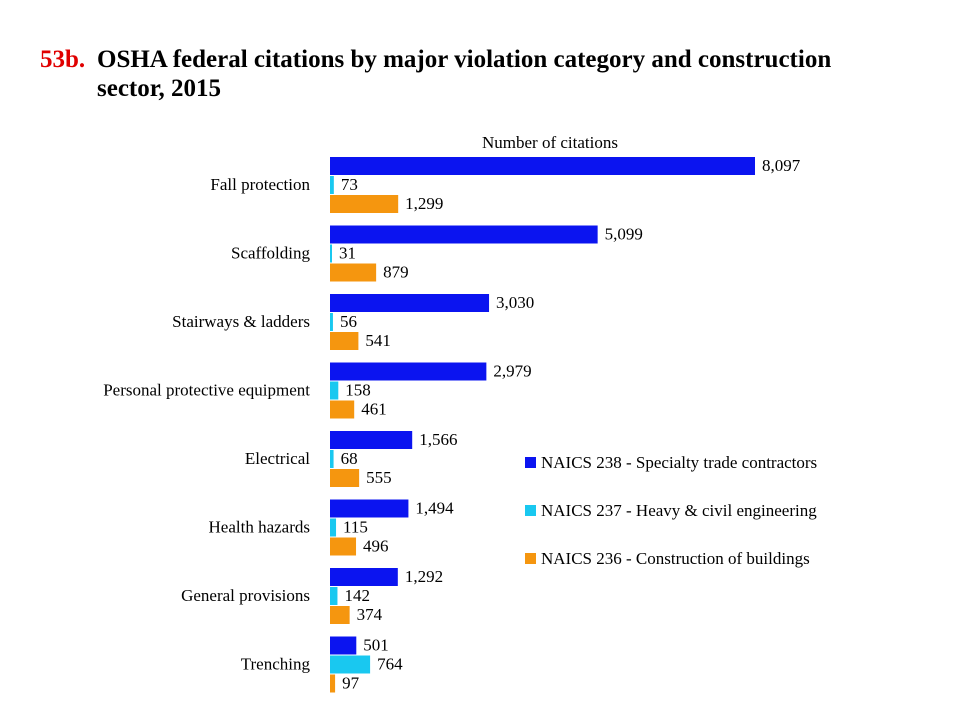  I want to click on legend-label-s1: NAICS 238 - Specialty trade contractors, so click(679, 462).